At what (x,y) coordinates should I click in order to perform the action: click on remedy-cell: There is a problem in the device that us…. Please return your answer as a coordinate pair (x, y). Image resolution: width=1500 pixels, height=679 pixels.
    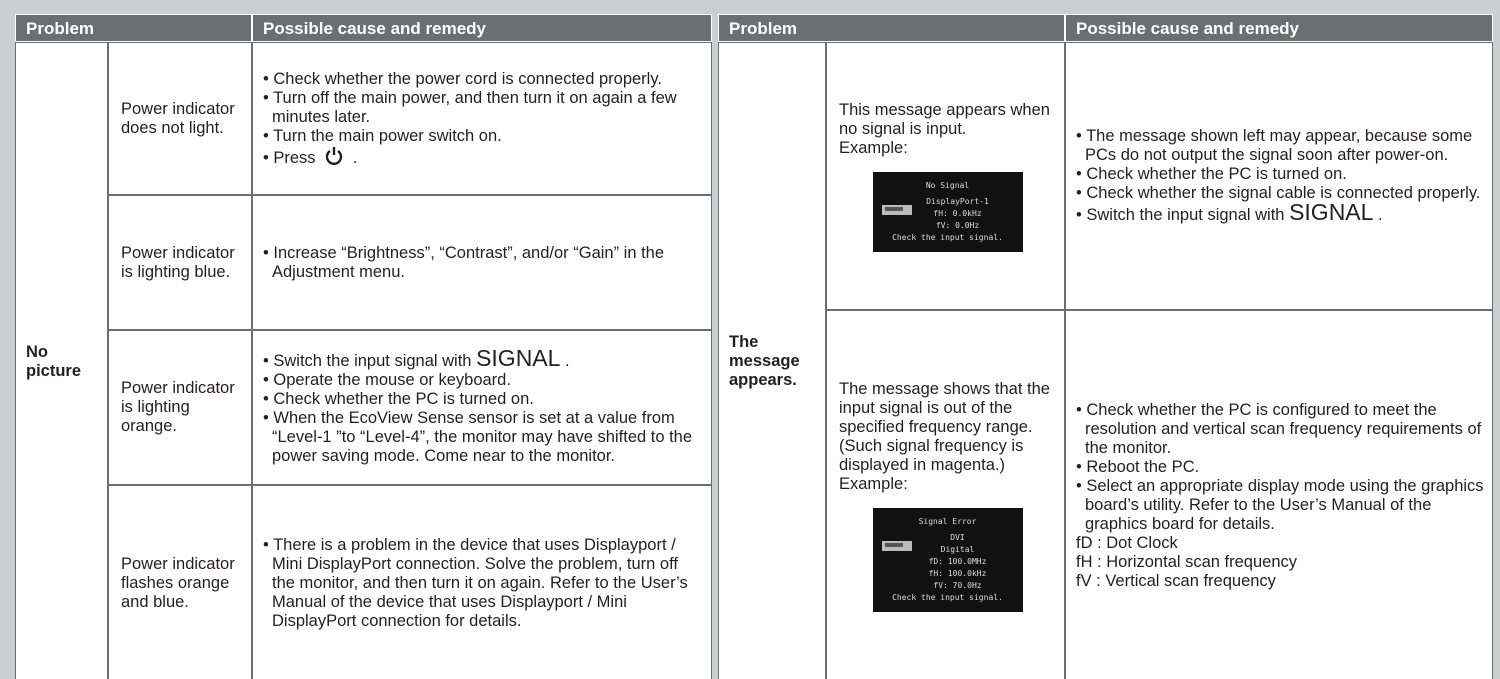
    Looking at the image, I should click on (482, 582).